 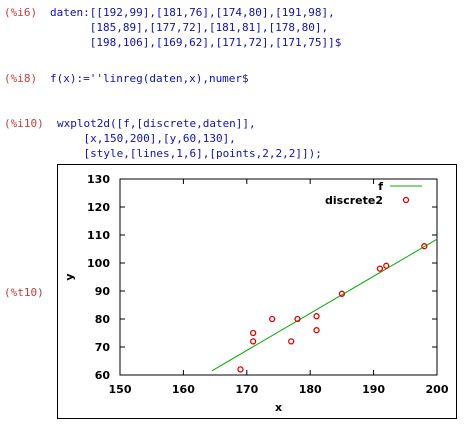 I want to click on cell-label: (%i10), so click(x=24, y=123).